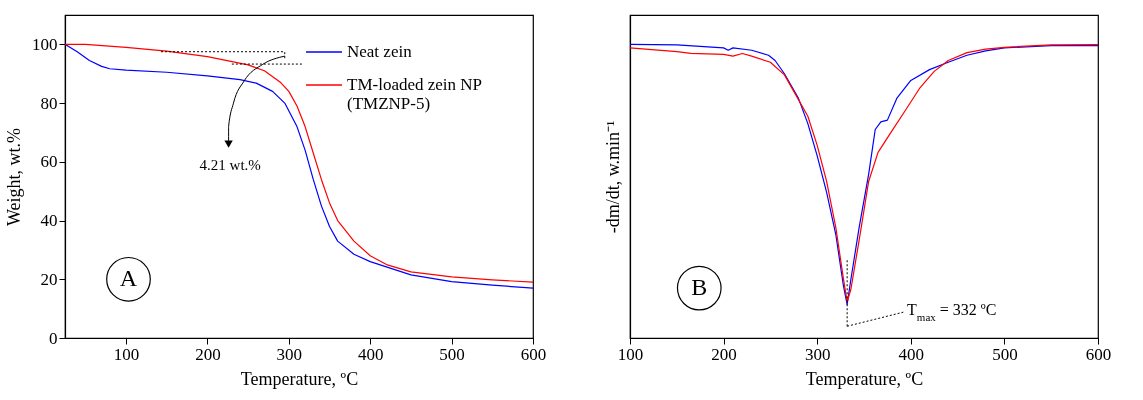  Describe the element at coordinates (380, 51) in the screenshot. I see `legend-label: Neat zein` at that location.